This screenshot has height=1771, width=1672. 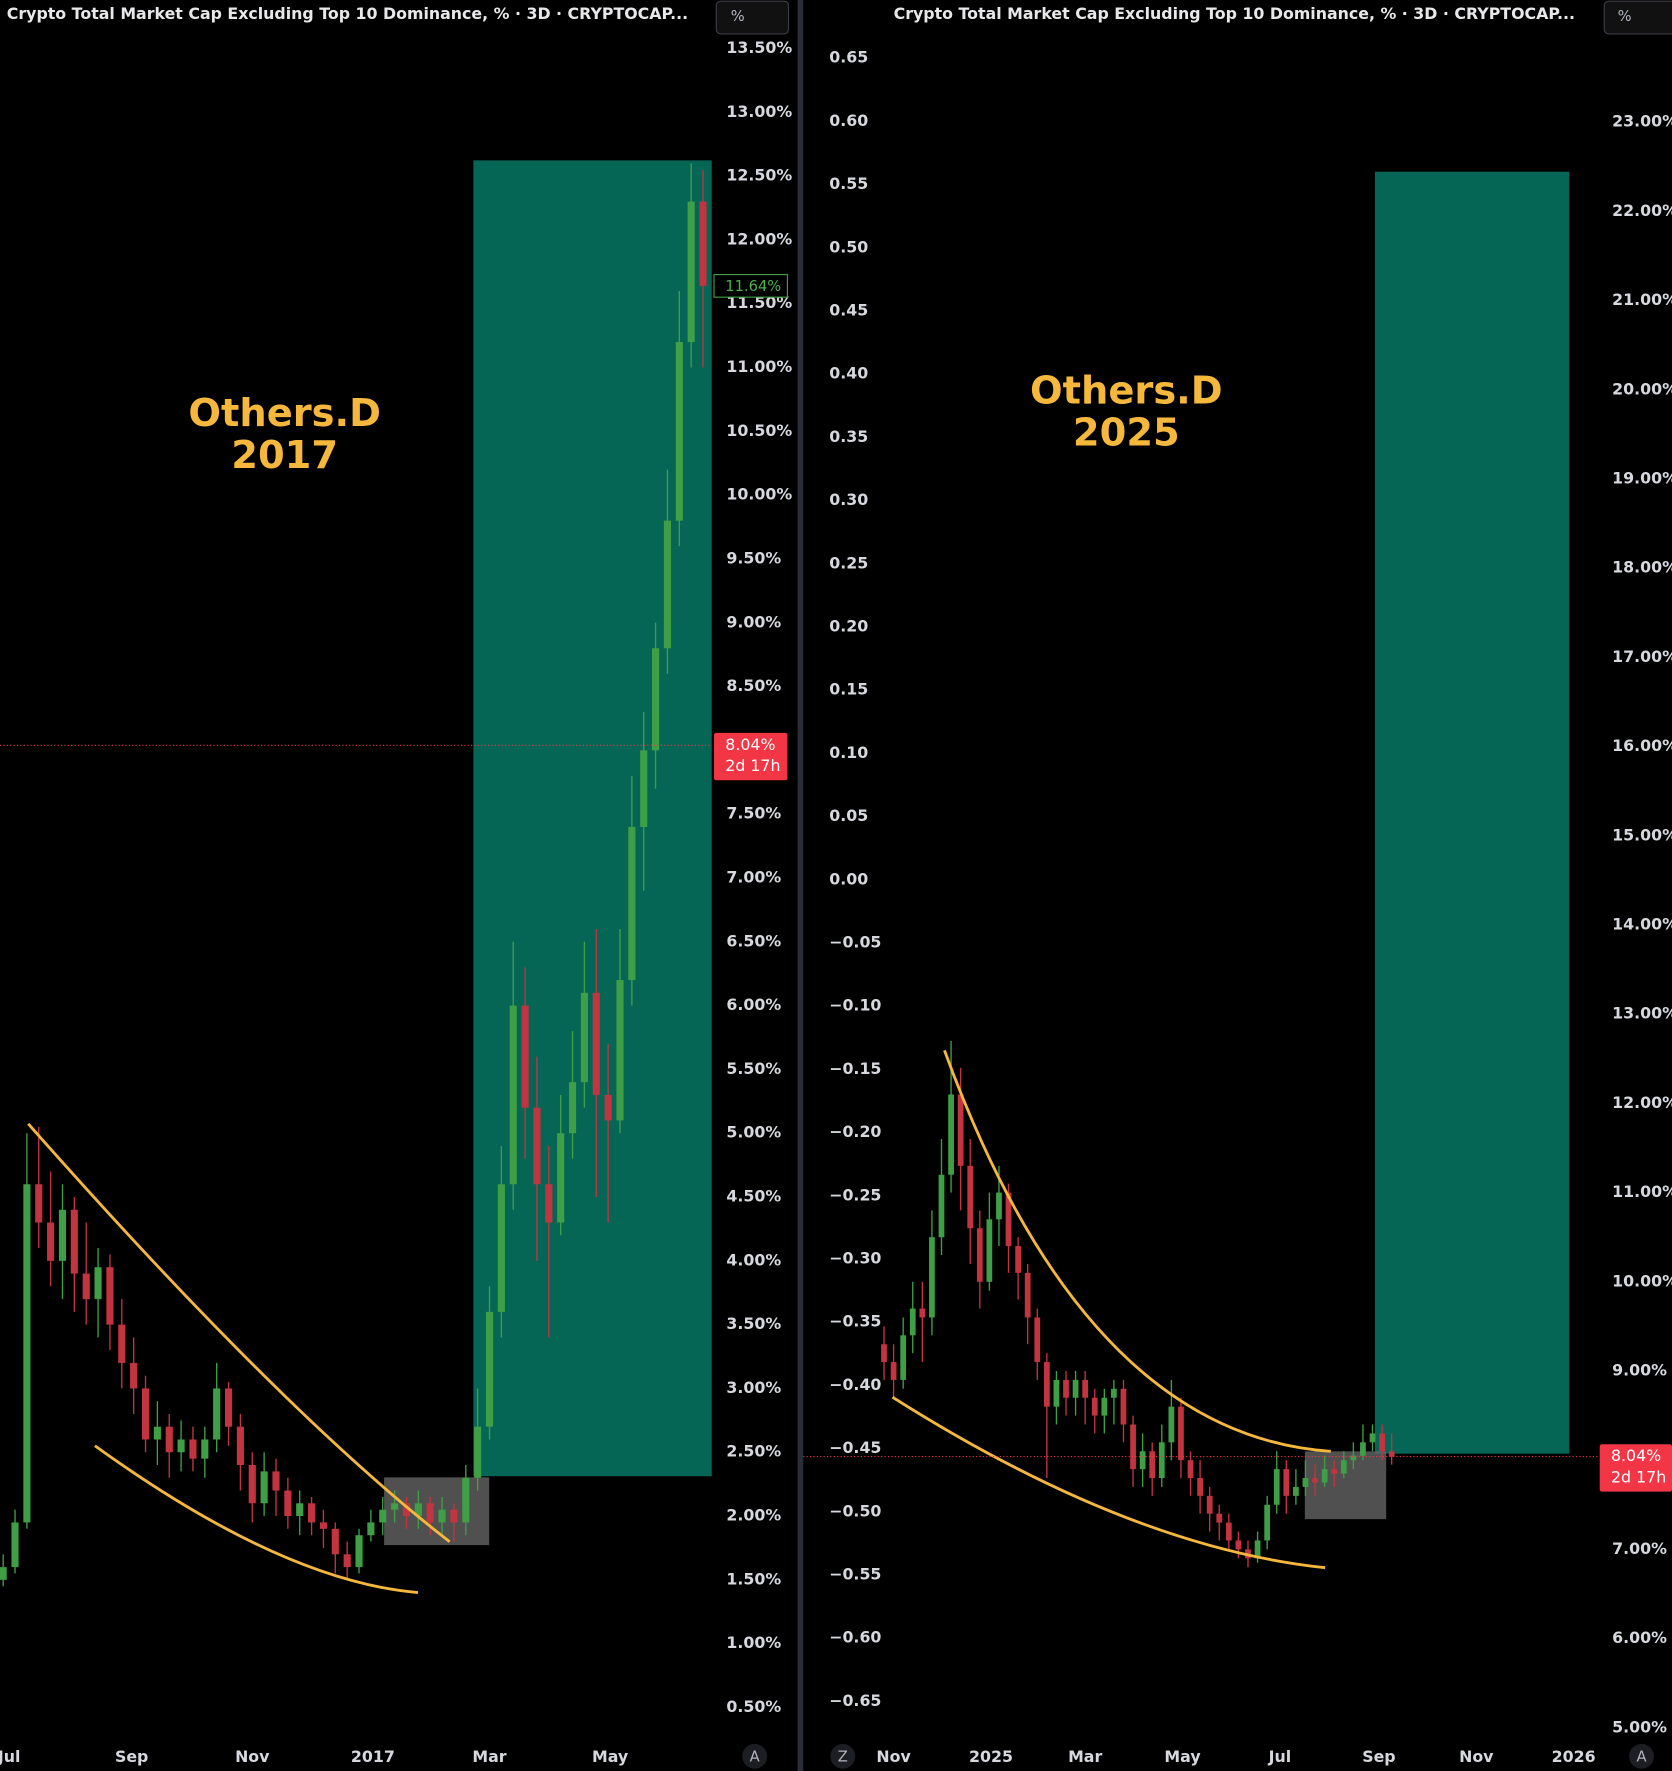 I want to click on y2-tick-label: 14.00%, so click(x=1642, y=923).